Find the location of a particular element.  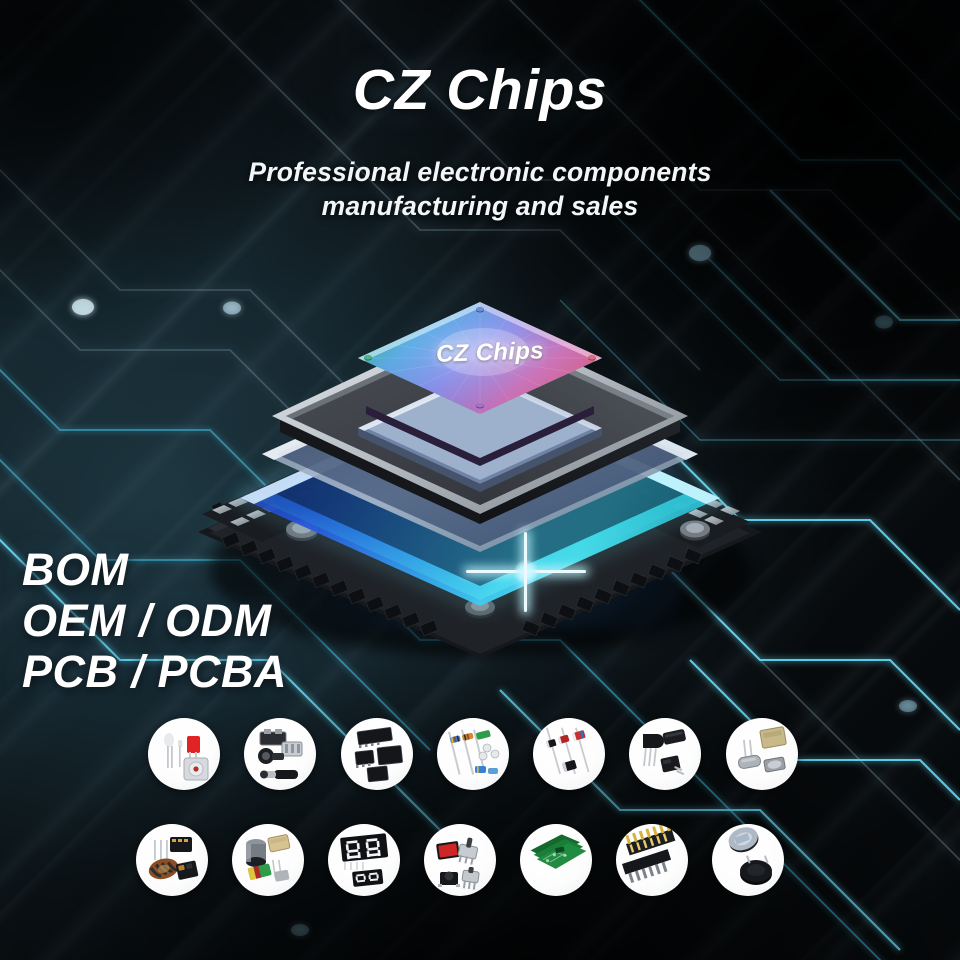

product-circle-leds-and-sensors is located at coordinates (184, 754).